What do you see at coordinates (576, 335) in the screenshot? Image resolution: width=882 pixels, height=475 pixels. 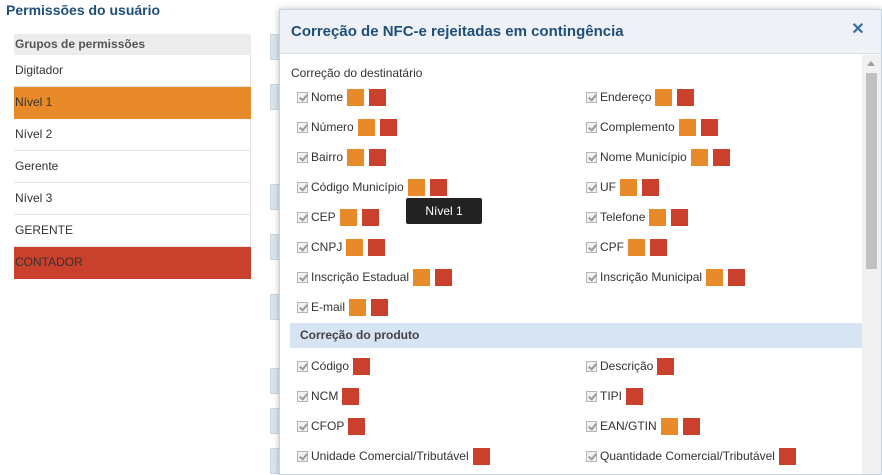 I see `section-produto: Correção do produto` at bounding box center [576, 335].